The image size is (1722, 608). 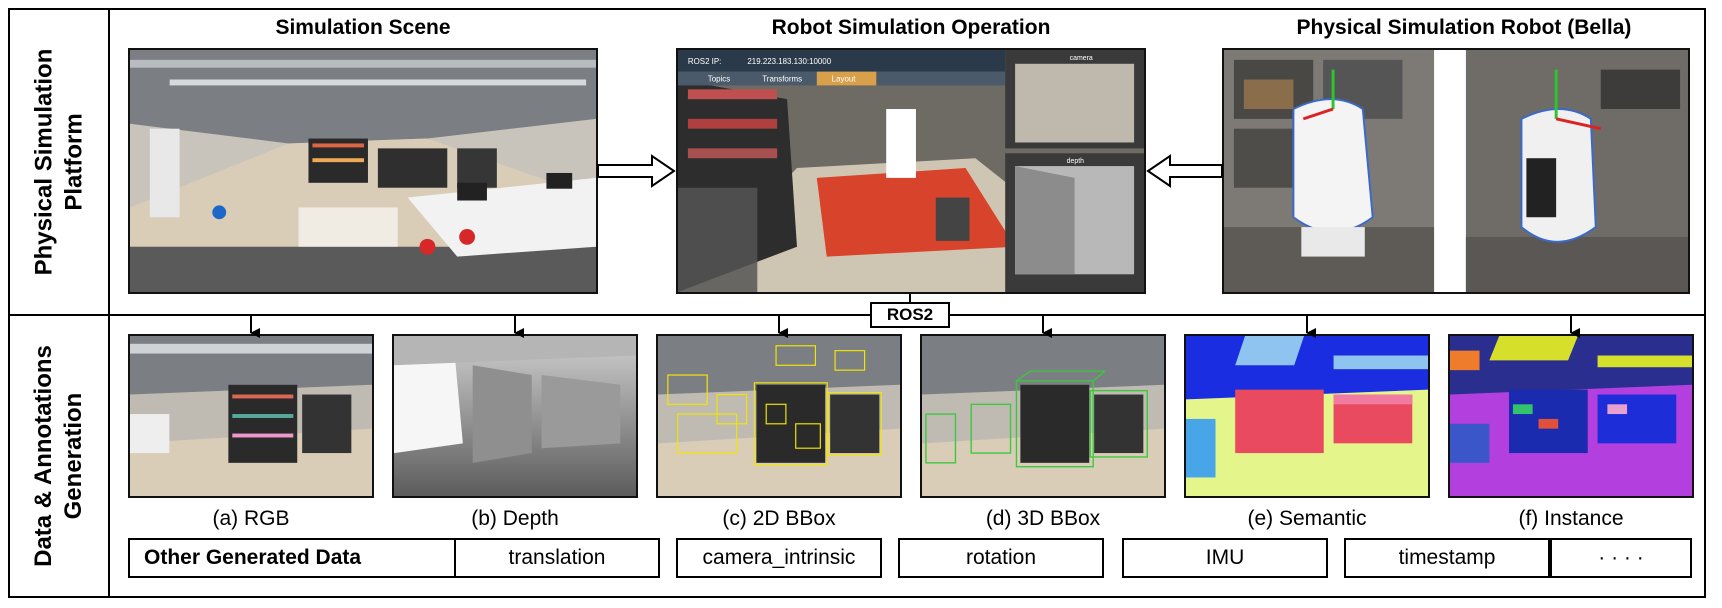 What do you see at coordinates (557, 558) in the screenshot?
I see `other-data-translation: translation` at bounding box center [557, 558].